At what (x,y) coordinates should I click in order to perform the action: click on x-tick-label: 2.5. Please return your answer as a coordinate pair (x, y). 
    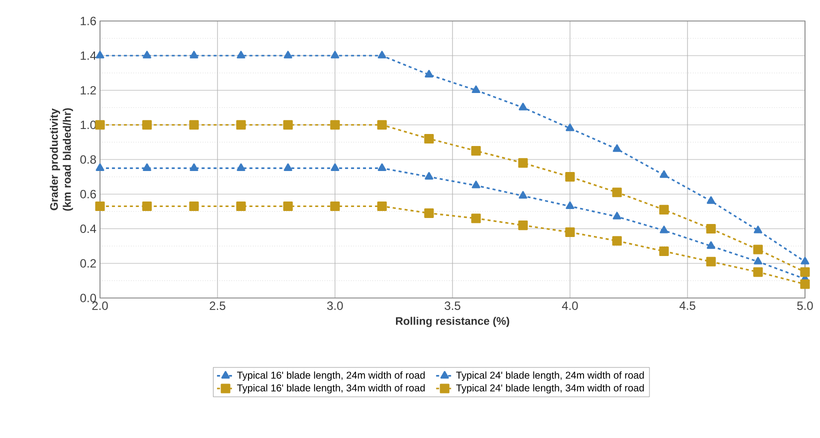
    Looking at the image, I should click on (218, 306).